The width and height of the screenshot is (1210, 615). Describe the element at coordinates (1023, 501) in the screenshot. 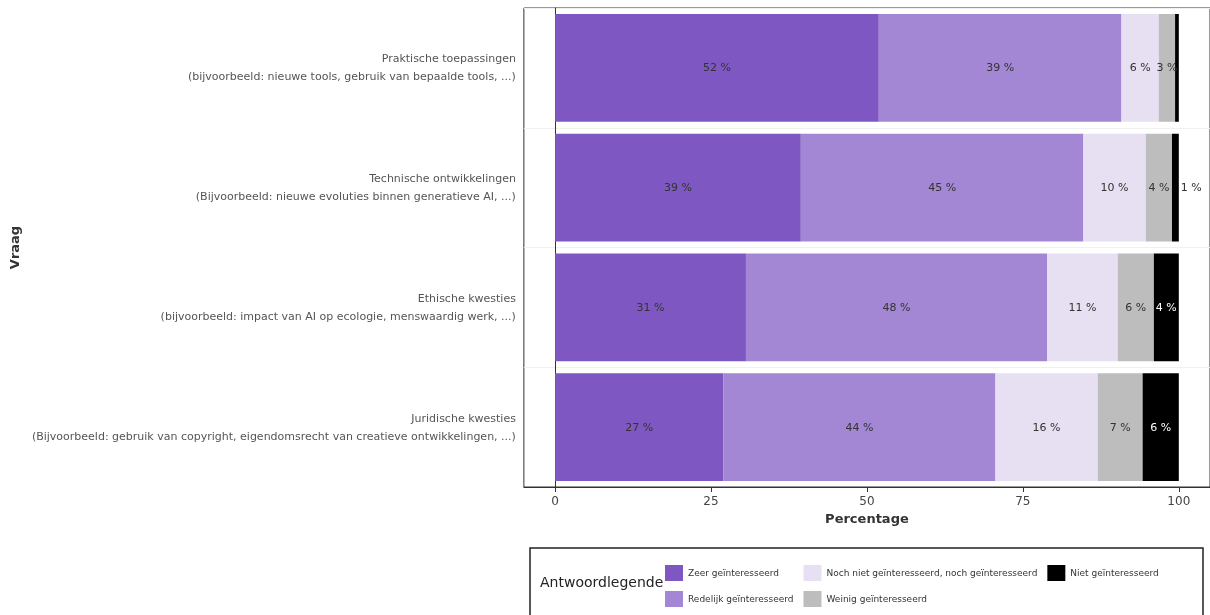

I see `x-tick-label: 75` at that location.